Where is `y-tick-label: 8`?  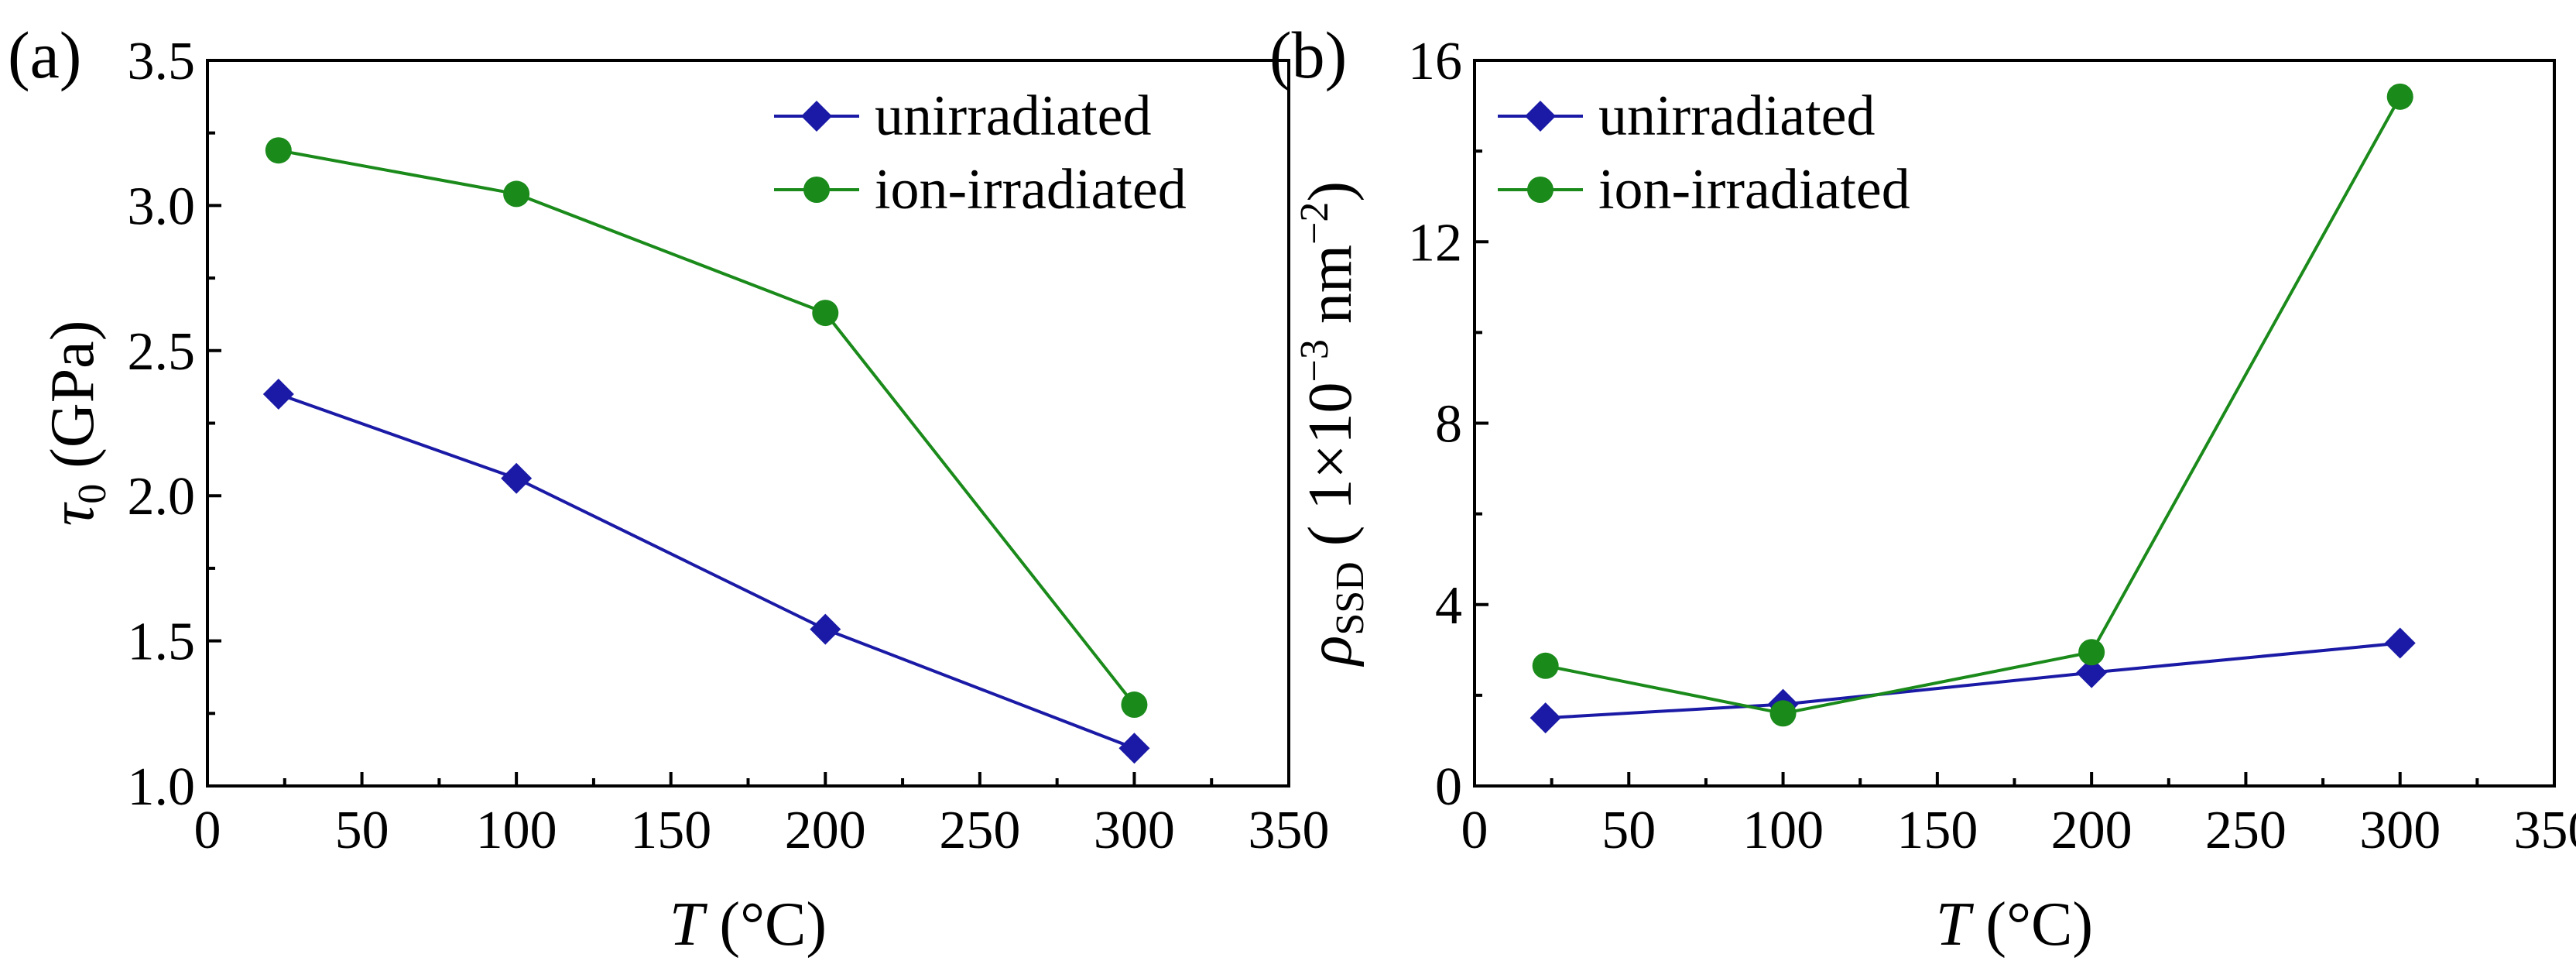
y-tick-label: 8 is located at coordinates (1448, 425).